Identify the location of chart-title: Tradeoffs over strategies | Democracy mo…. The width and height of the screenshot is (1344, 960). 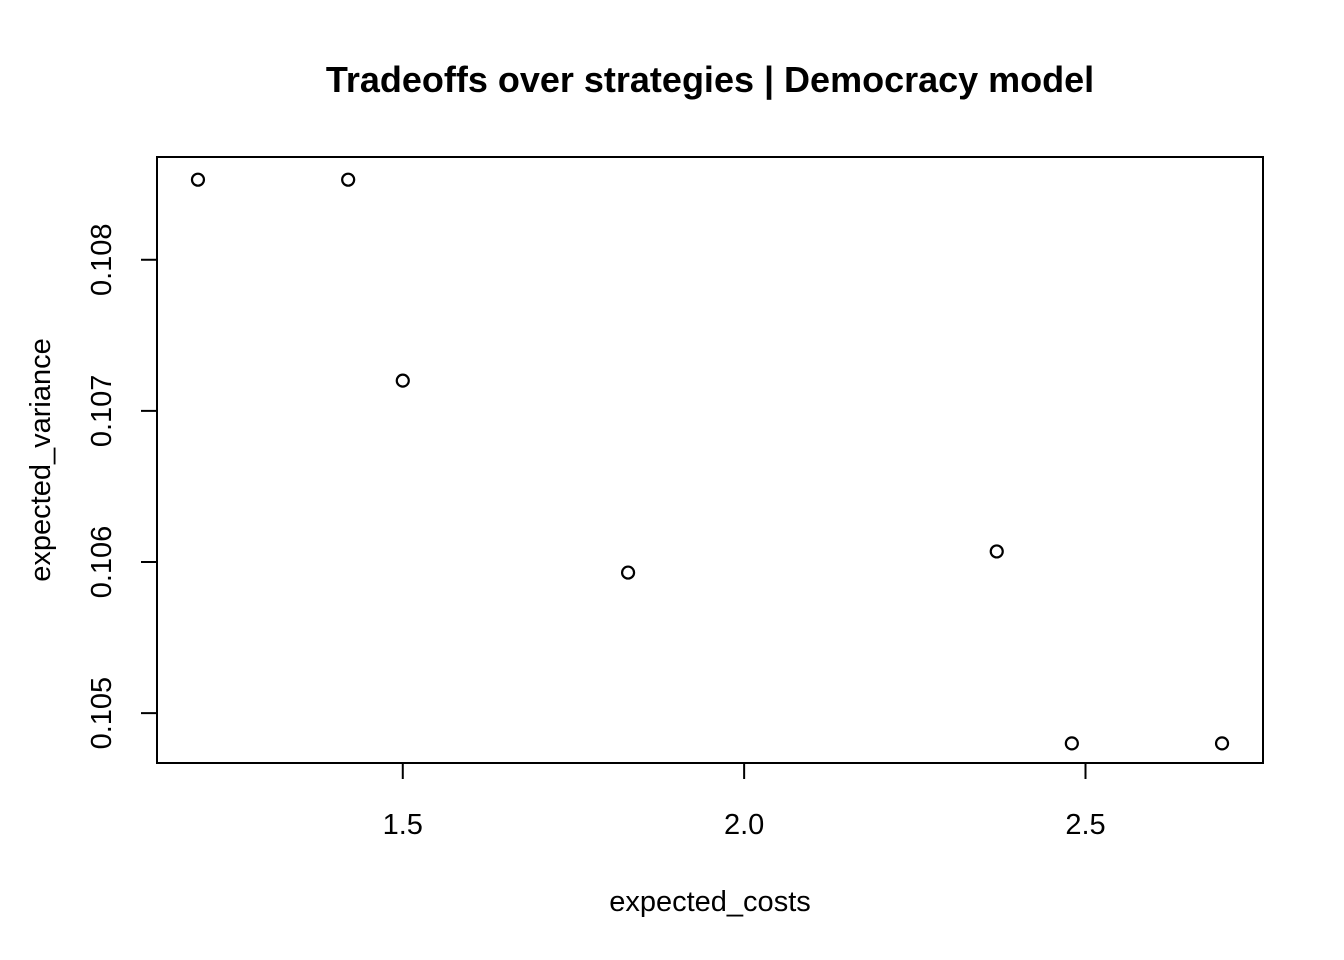
(710, 80).